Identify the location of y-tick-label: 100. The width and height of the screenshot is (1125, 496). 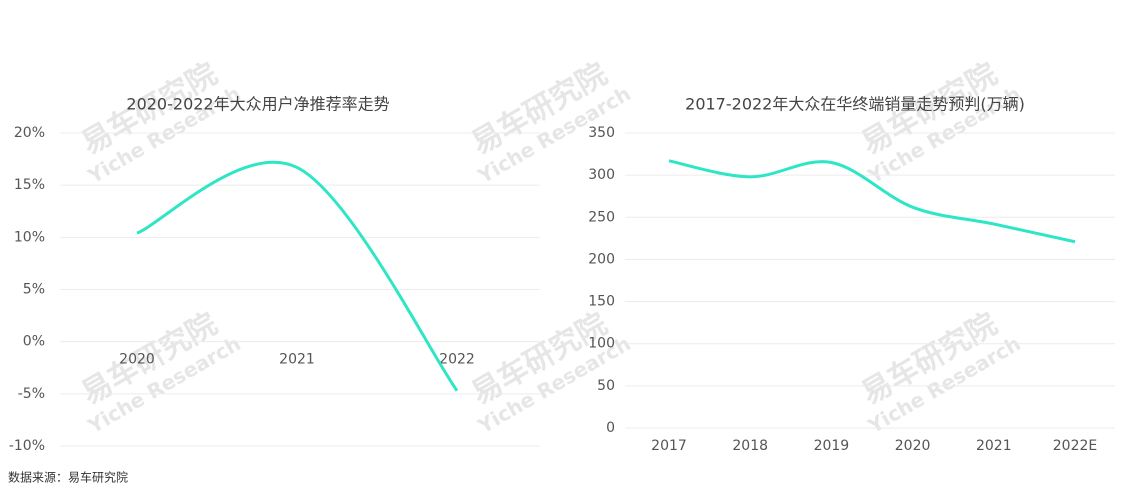
(601, 344).